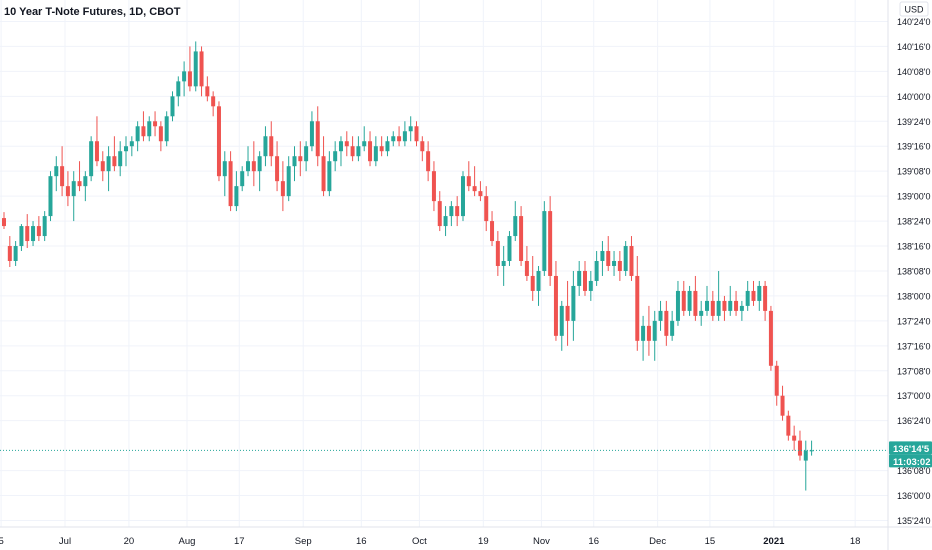  What do you see at coordinates (187, 541) in the screenshot?
I see `time-tick-label: Aug` at bounding box center [187, 541].